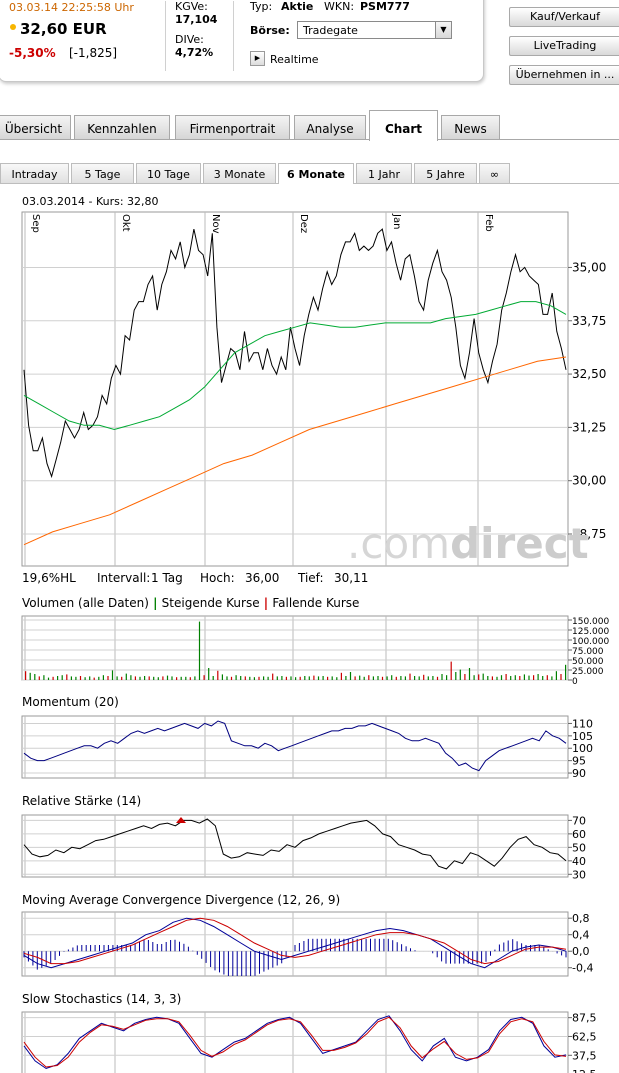  What do you see at coordinates (470, 127) in the screenshot?
I see `tab-news: News` at bounding box center [470, 127].